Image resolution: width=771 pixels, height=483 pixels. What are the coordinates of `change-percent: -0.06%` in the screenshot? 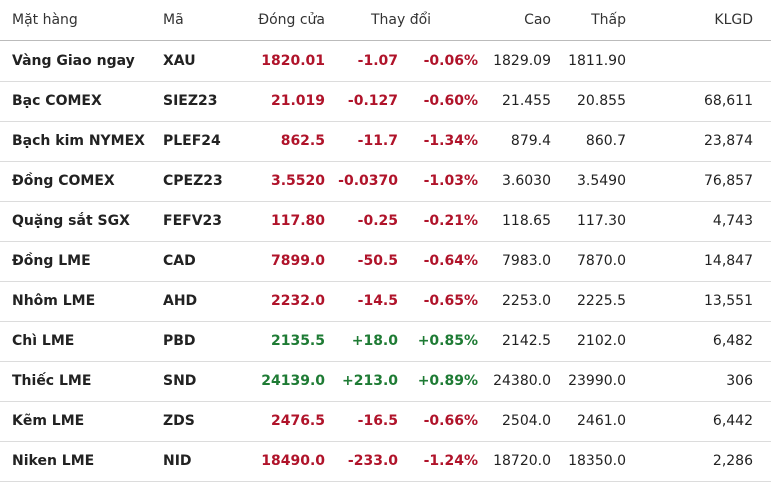 It's located at (450, 61).